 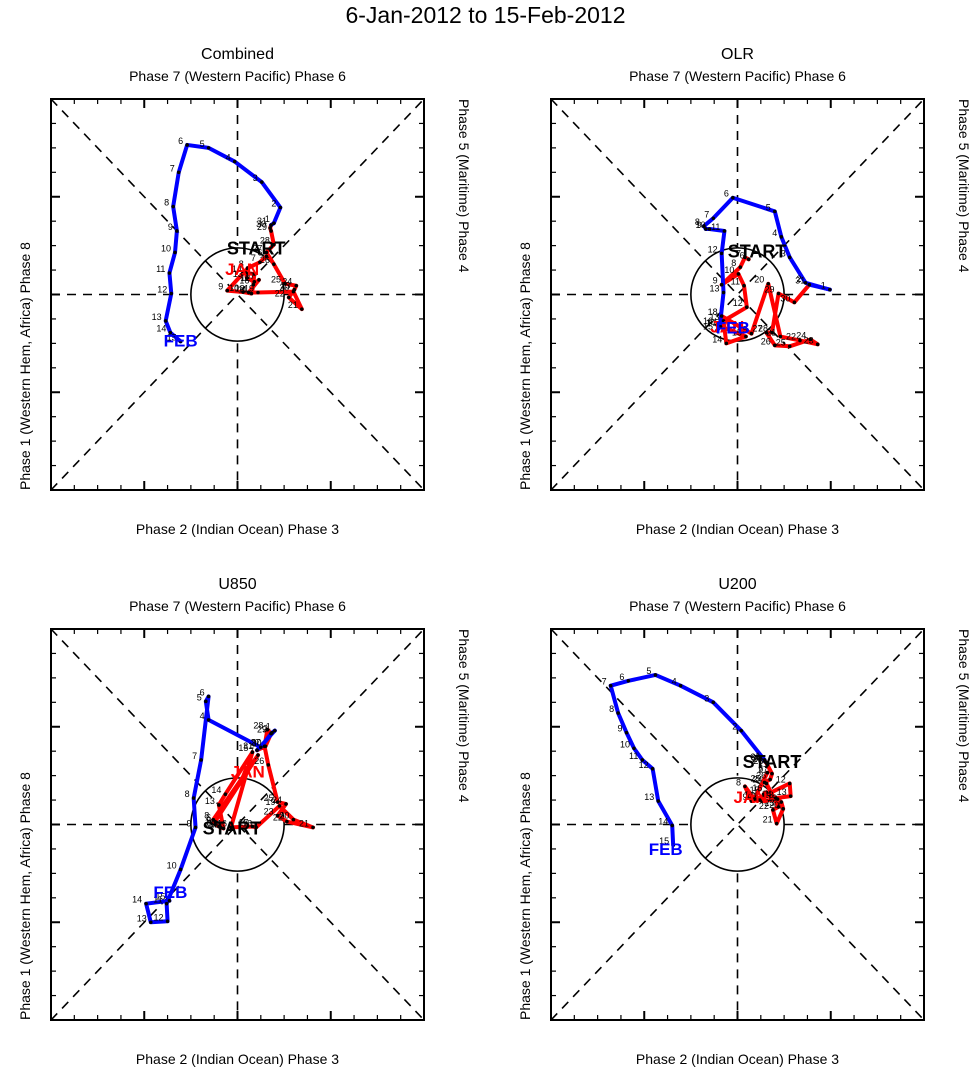 What do you see at coordinates (256, 742) in the screenshot?
I see `day-label: 30` at bounding box center [256, 742].